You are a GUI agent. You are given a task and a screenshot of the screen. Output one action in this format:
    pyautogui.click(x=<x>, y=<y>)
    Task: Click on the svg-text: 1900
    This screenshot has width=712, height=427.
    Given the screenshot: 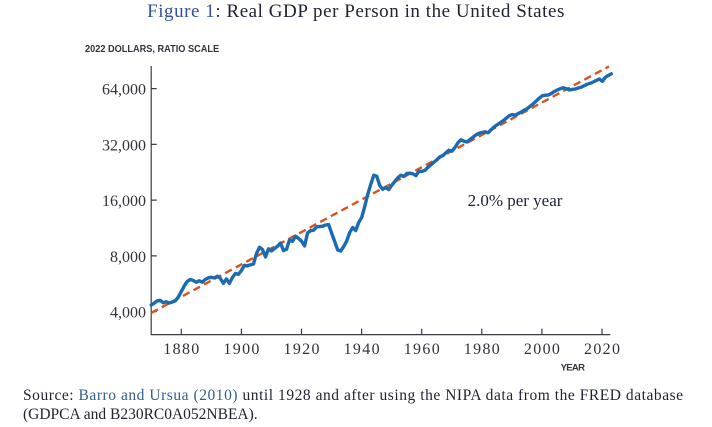 What is the action you would take?
    pyautogui.click(x=241, y=349)
    